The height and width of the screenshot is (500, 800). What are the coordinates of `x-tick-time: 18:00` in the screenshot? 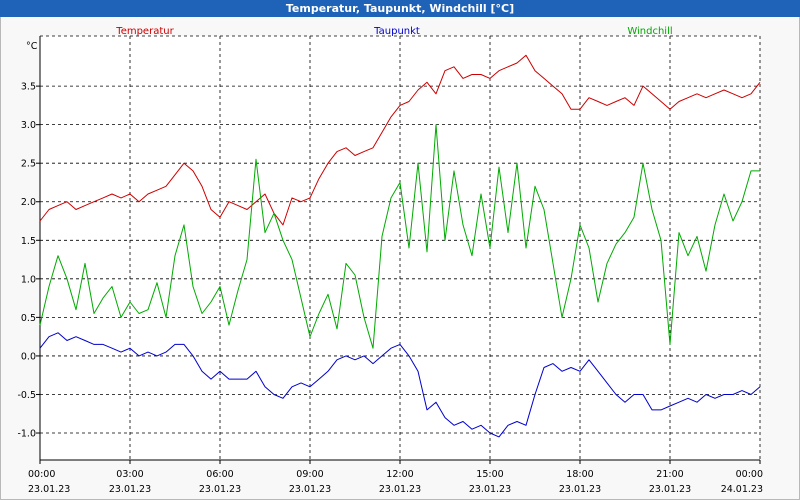 It's located at (579, 474).